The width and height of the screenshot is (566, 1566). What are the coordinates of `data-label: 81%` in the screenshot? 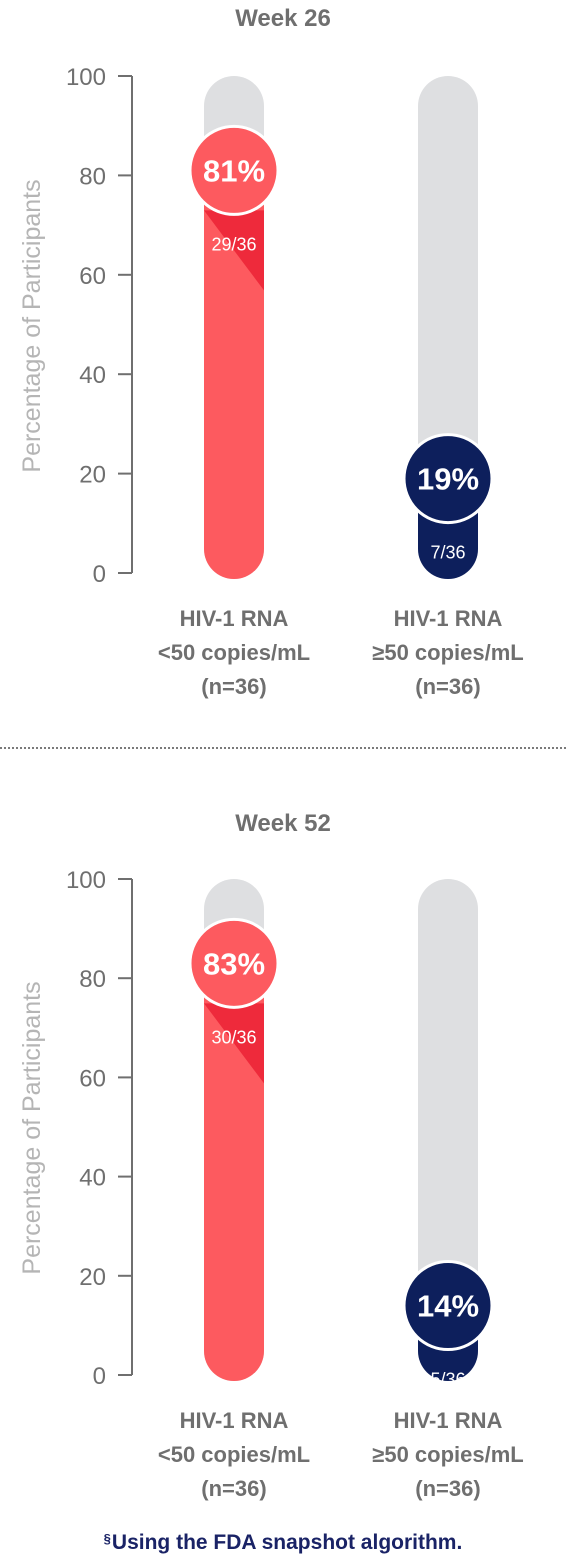 It's located at (234, 170).